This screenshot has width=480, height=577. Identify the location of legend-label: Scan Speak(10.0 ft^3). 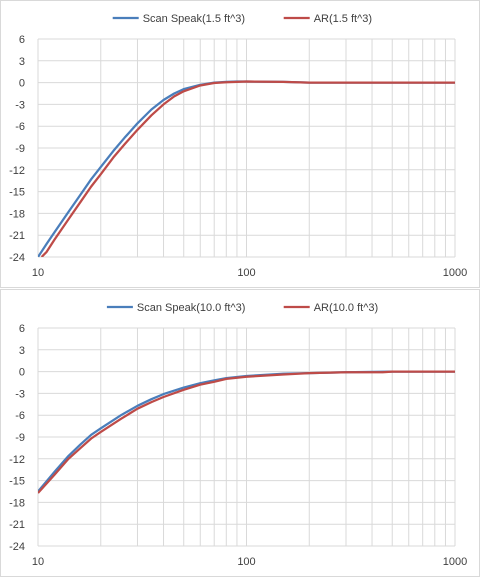
(191, 308).